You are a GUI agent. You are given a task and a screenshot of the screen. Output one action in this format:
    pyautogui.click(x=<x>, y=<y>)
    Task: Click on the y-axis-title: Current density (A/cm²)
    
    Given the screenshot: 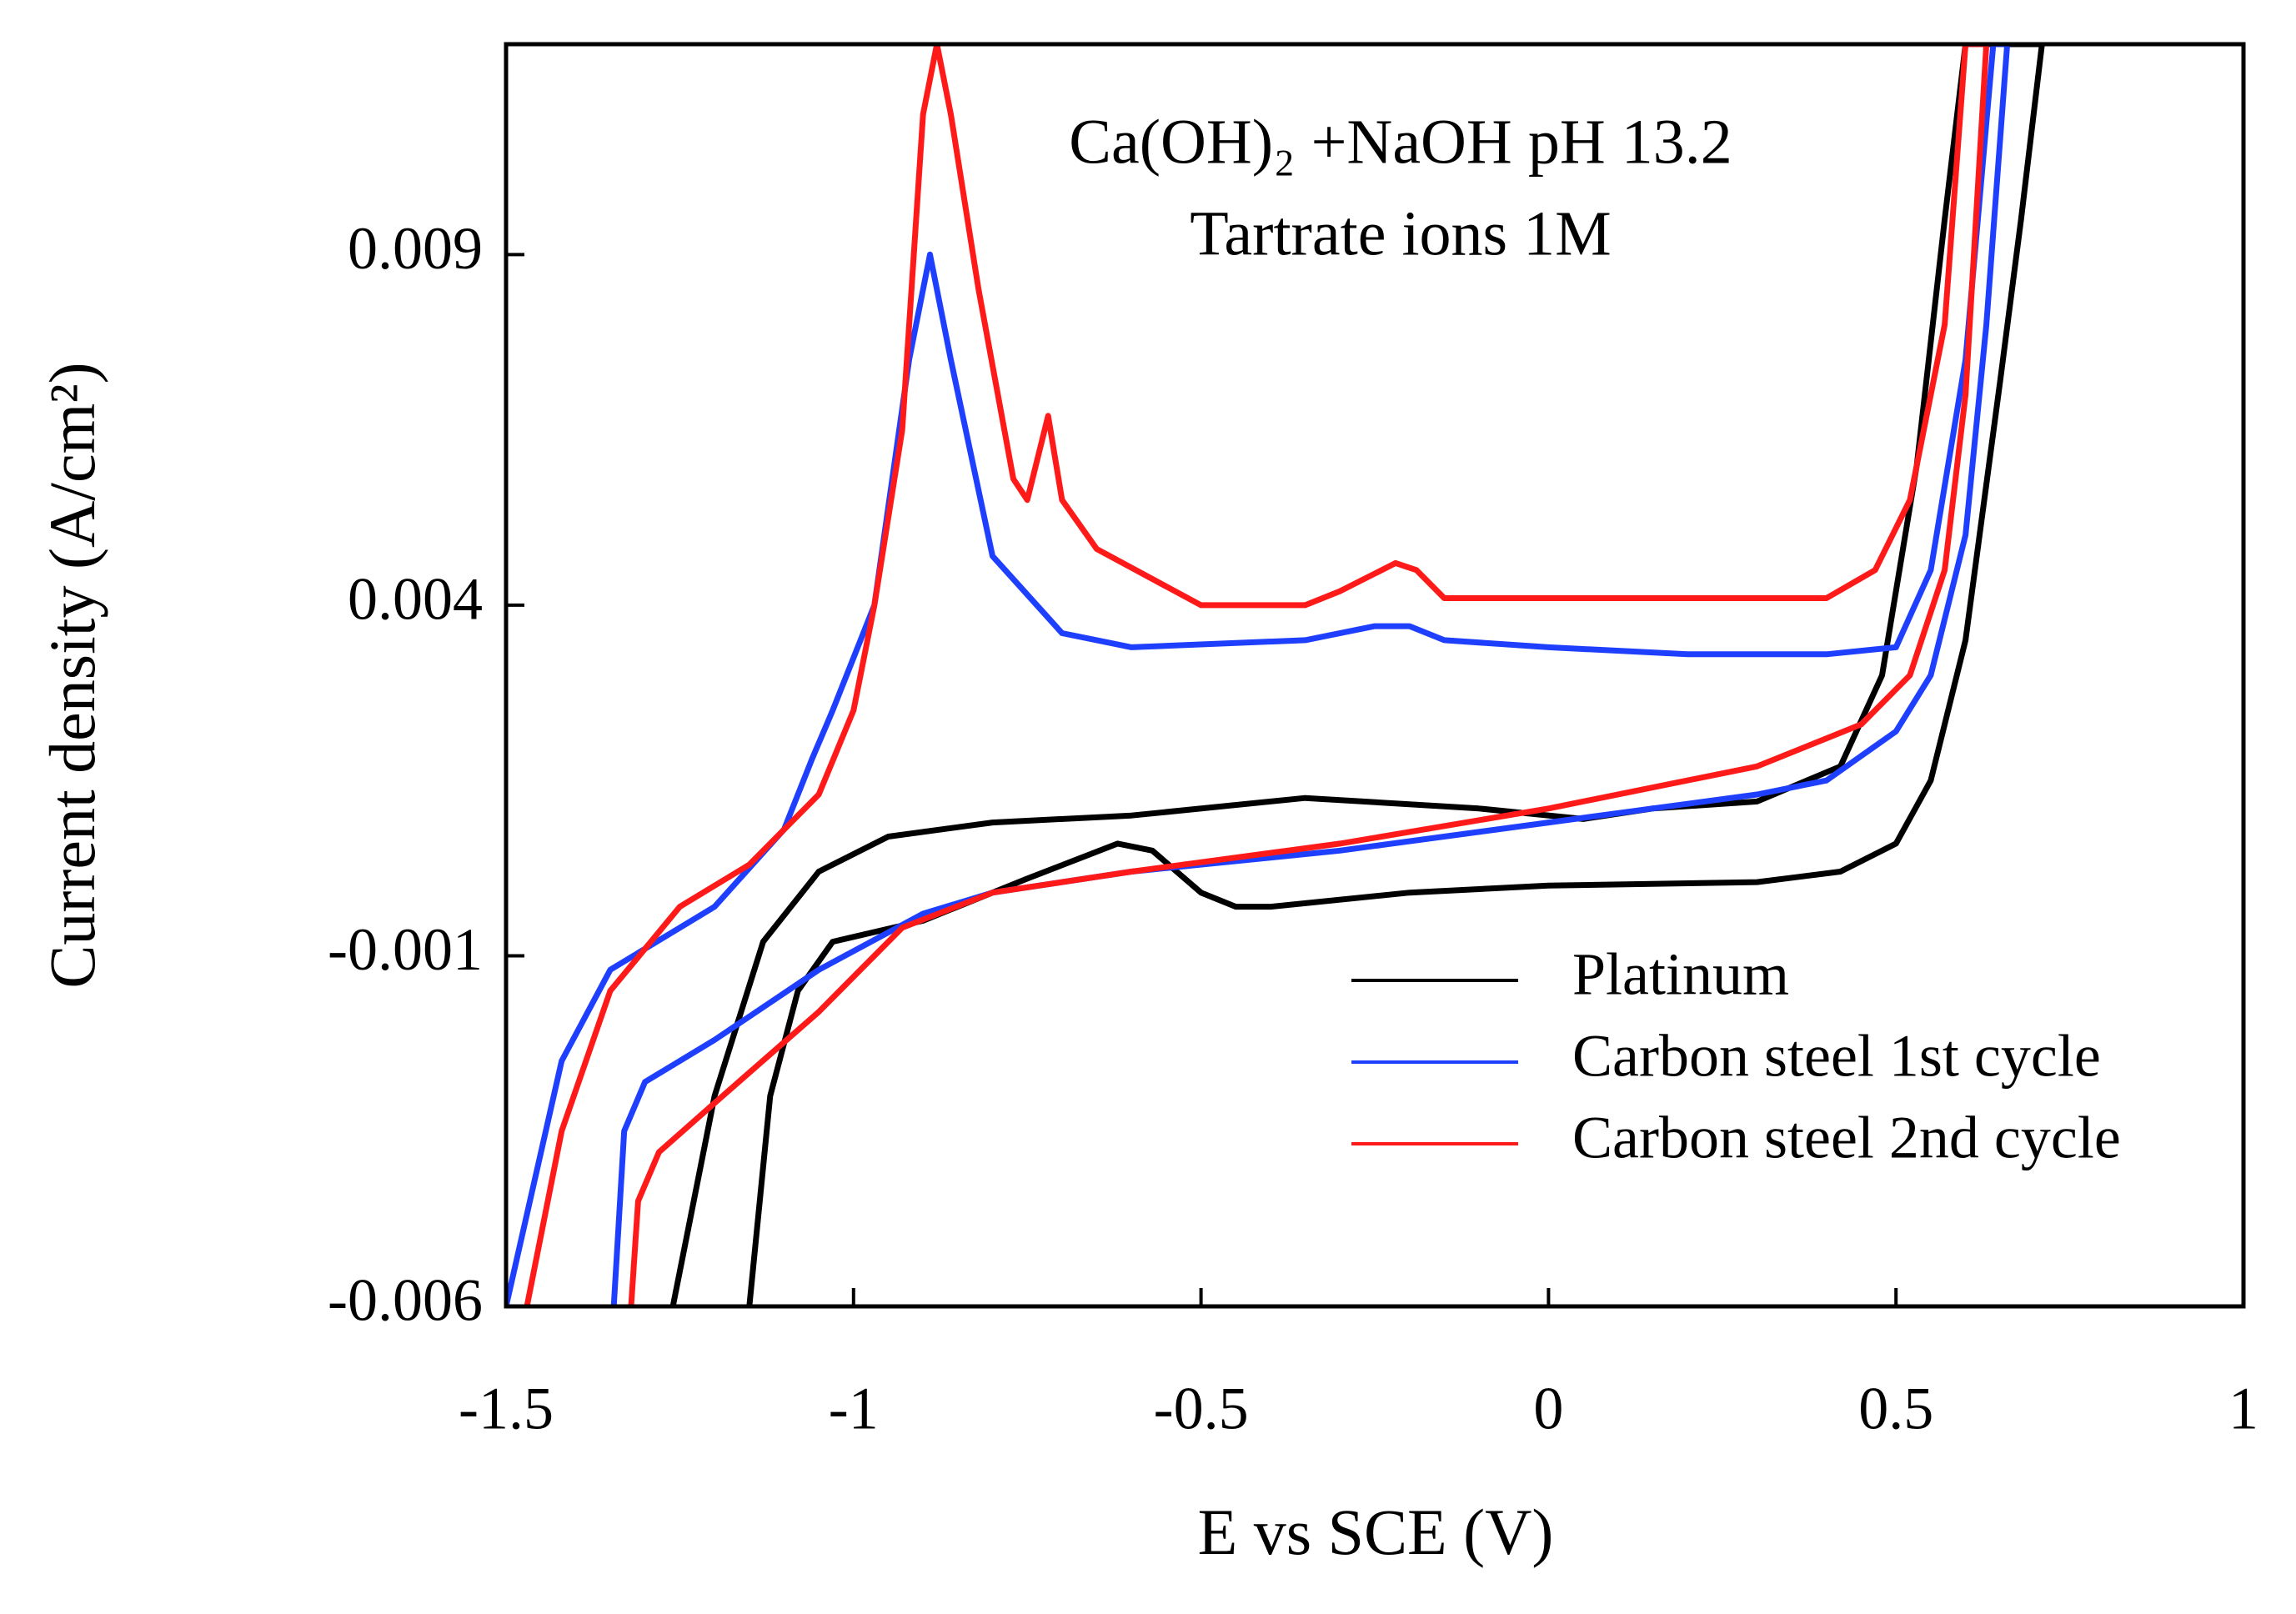 What is the action you would take?
    pyautogui.click(x=72, y=675)
    